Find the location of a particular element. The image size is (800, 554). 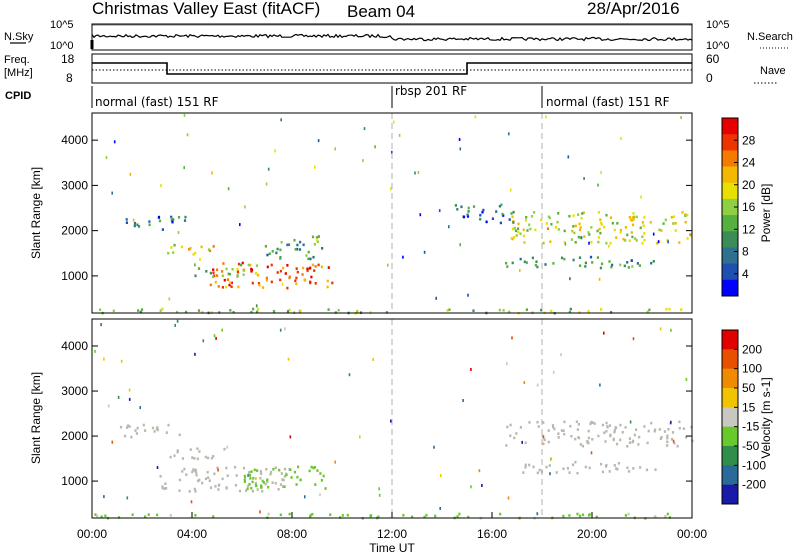

freq-label: Freq. is located at coordinates (17, 60).